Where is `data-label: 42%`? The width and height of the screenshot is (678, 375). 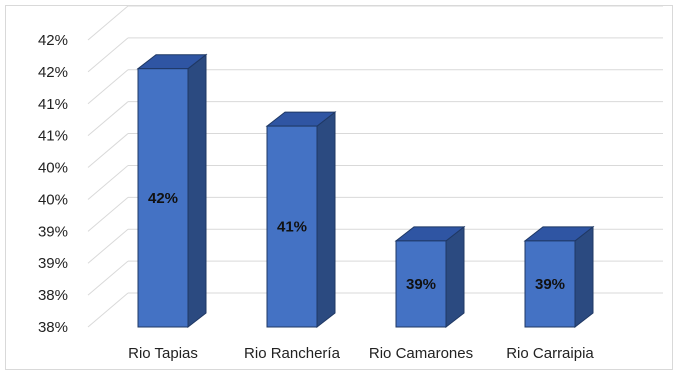 data-label: 42% is located at coordinates (163, 198).